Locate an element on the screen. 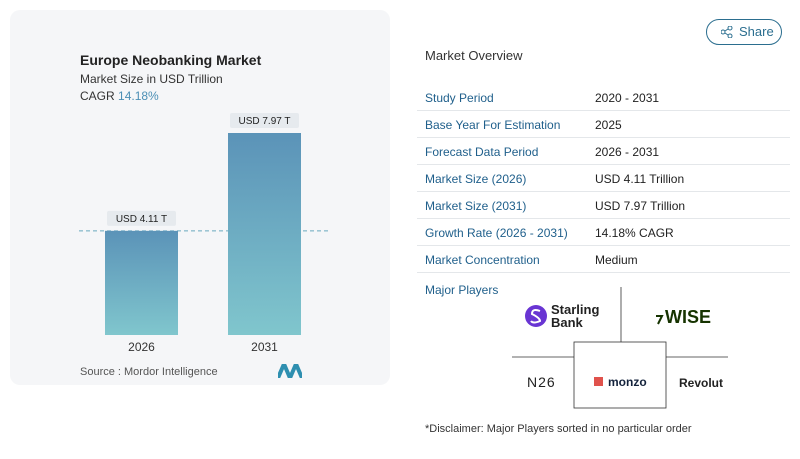 The height and width of the screenshot is (459, 800). overview-row: Market Concentration Medium is located at coordinates (603, 259).